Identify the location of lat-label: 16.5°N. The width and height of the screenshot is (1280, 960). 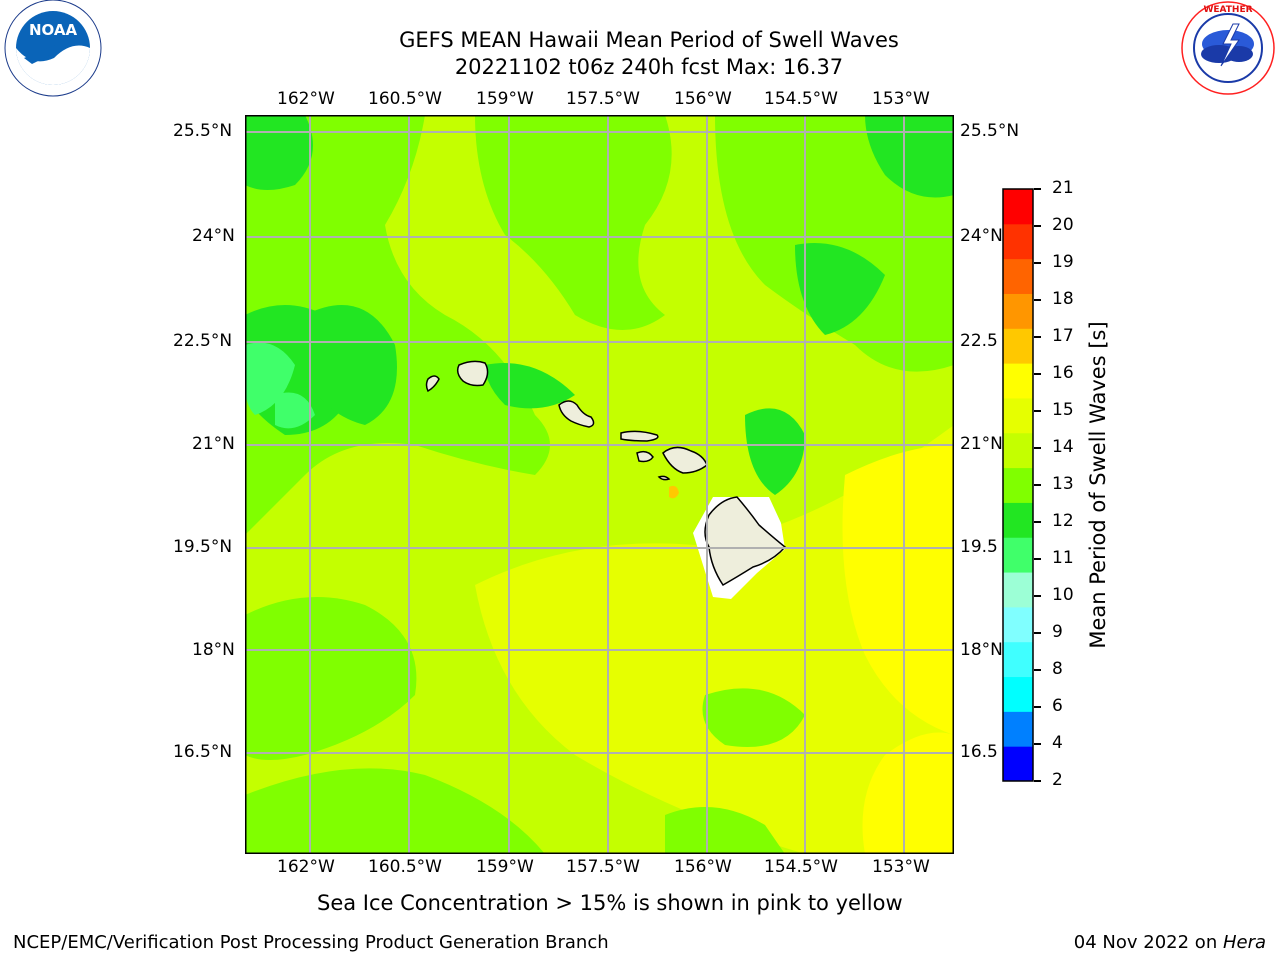
(203, 752).